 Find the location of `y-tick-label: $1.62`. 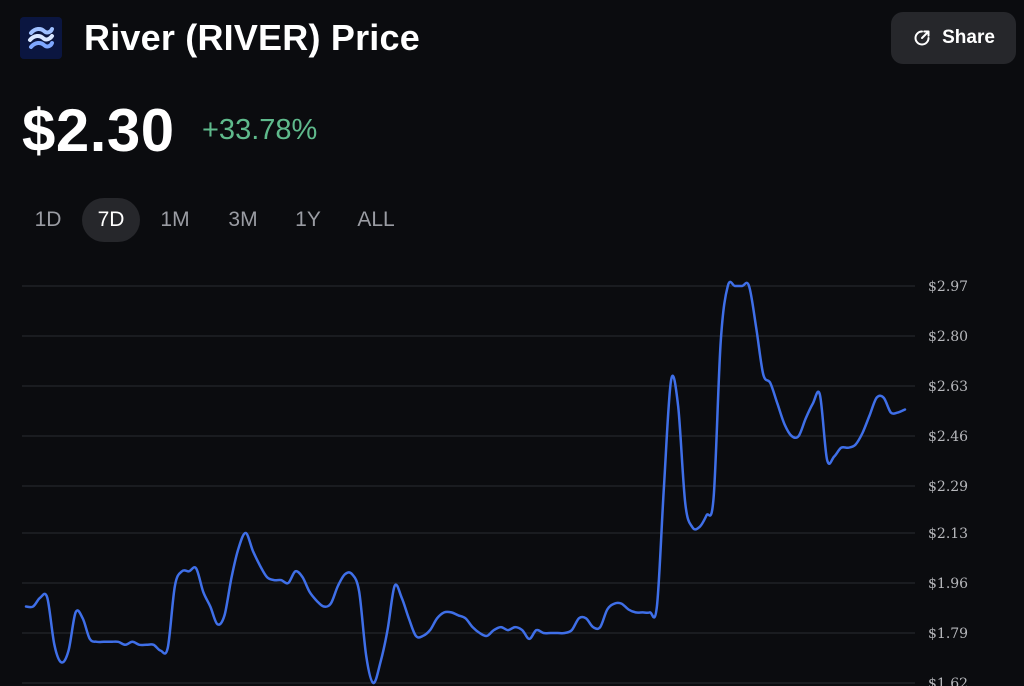

y-tick-label: $1.62 is located at coordinates (948, 681).